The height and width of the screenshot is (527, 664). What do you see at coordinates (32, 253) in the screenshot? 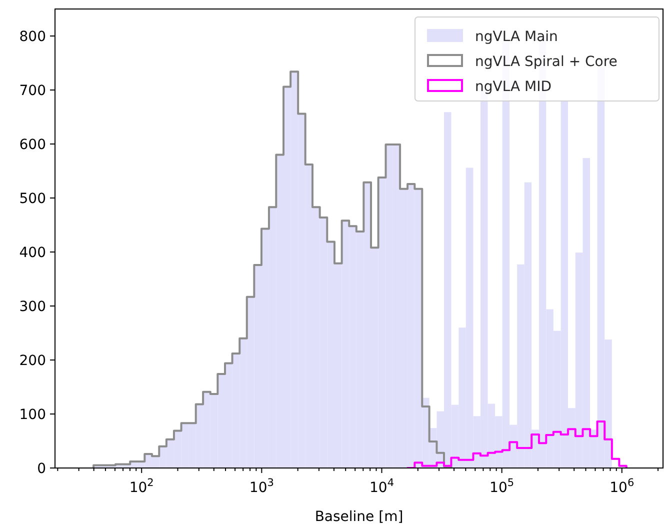
I see `y-tick-label: 400` at bounding box center [32, 253].